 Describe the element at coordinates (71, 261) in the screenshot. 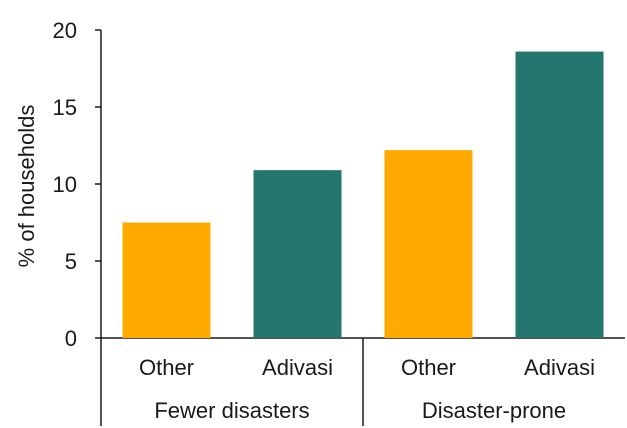

I see `y-tick-label: 5` at that location.